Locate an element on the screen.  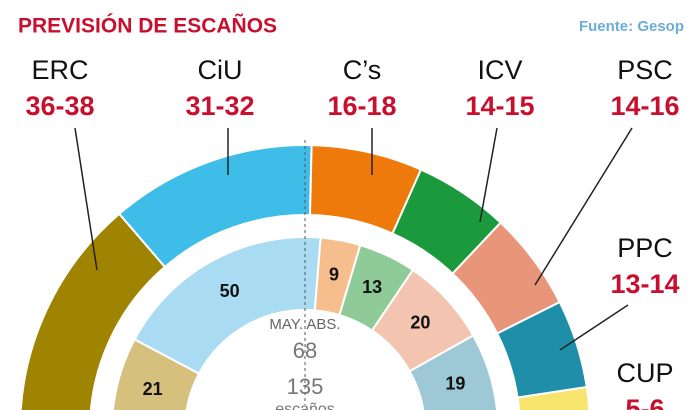
previous-label: 21 is located at coordinates (153, 389).